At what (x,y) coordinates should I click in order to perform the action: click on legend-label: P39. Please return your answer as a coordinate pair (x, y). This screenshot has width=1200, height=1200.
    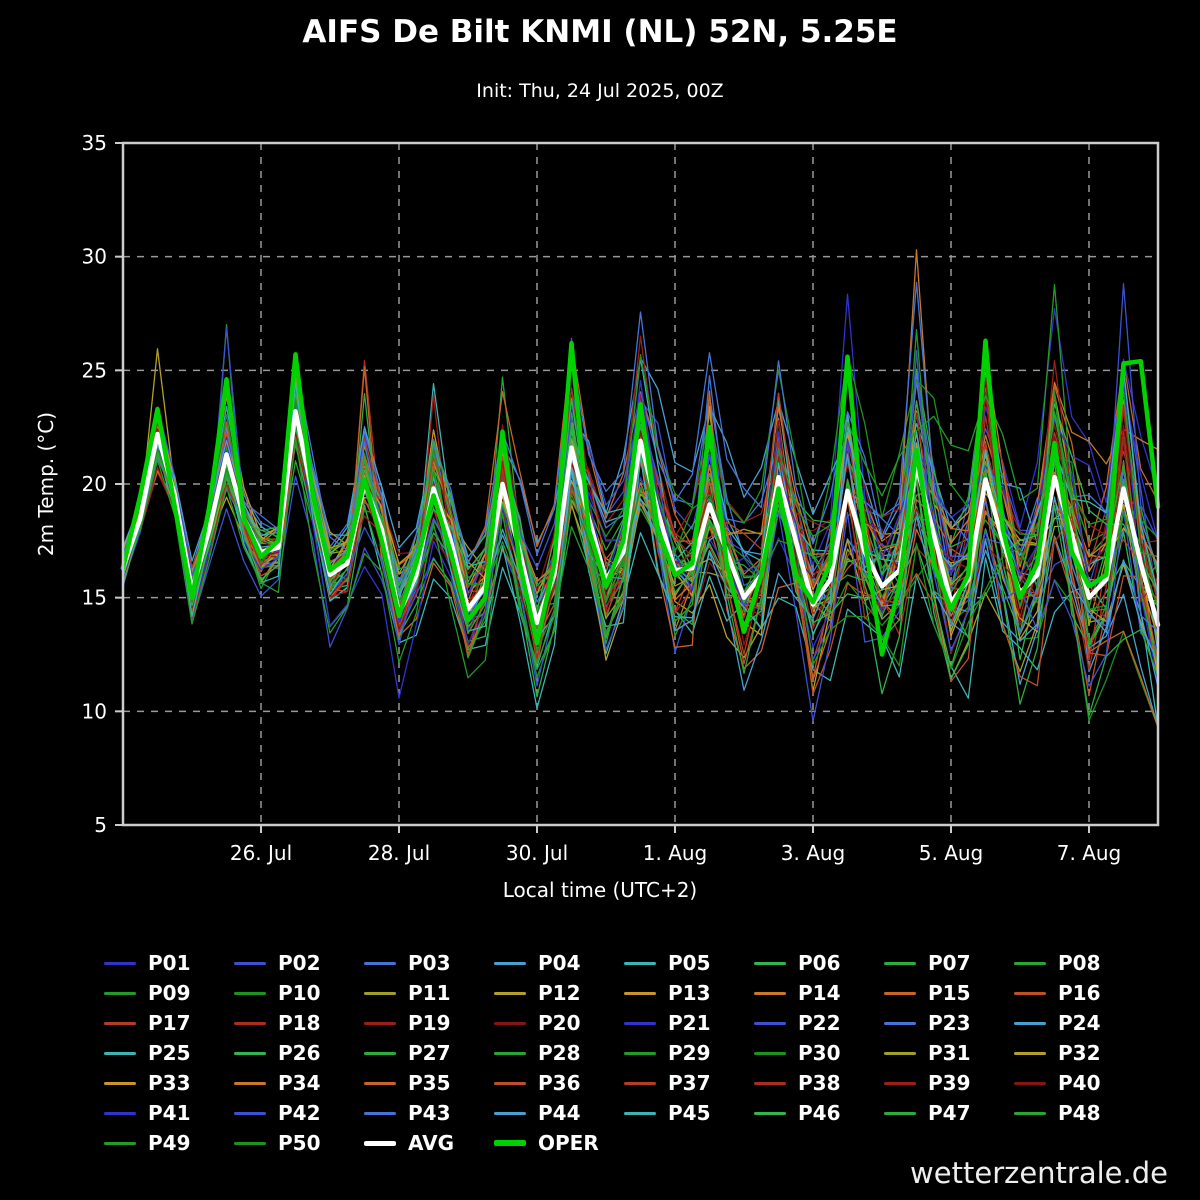
    Looking at the image, I should click on (949, 1083).